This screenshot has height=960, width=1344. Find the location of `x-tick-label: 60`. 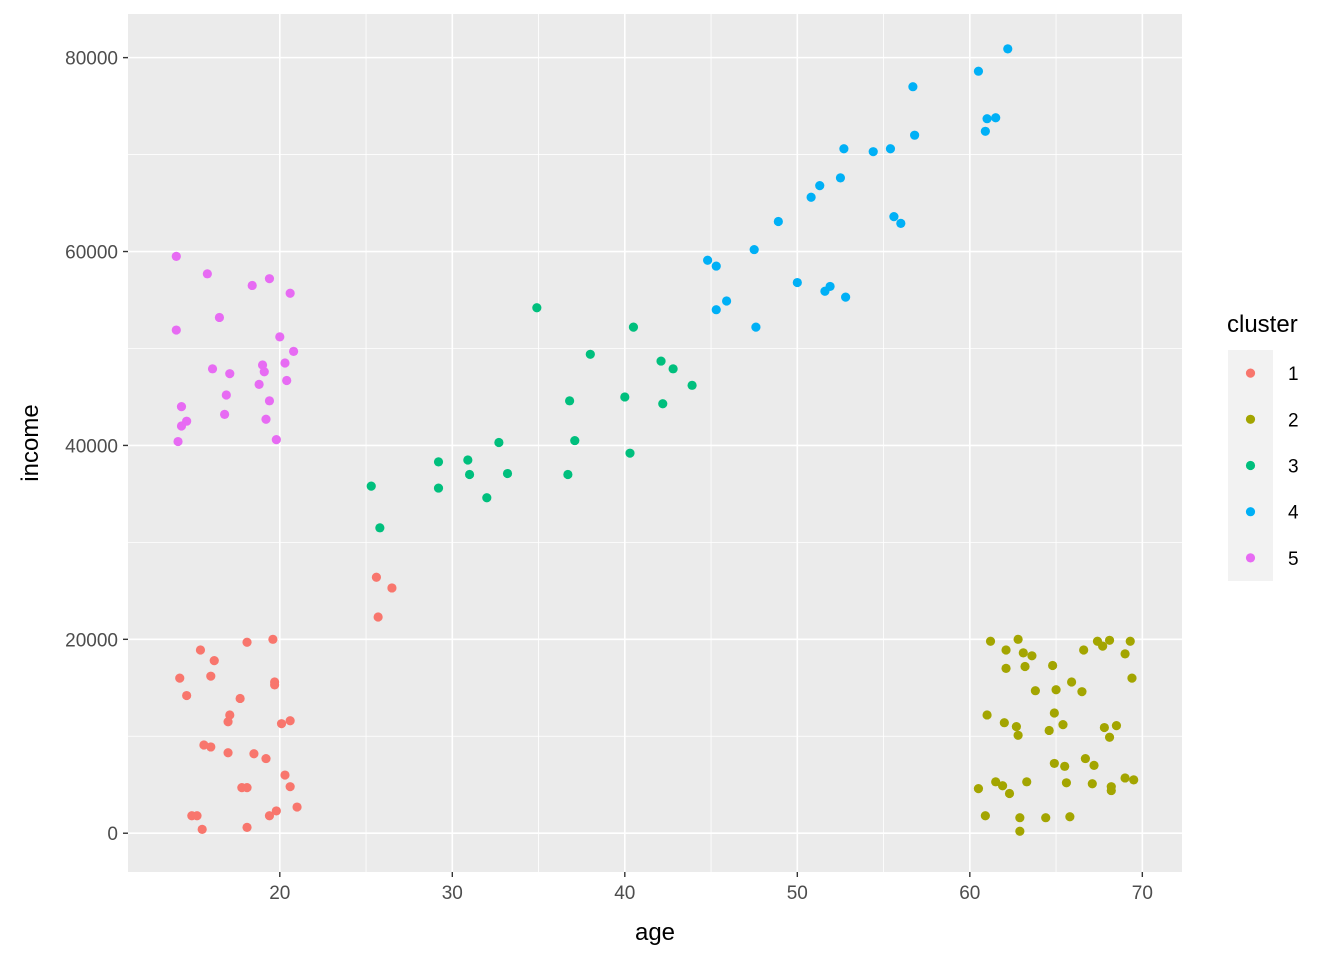

x-tick-label: 60 is located at coordinates (969, 893).